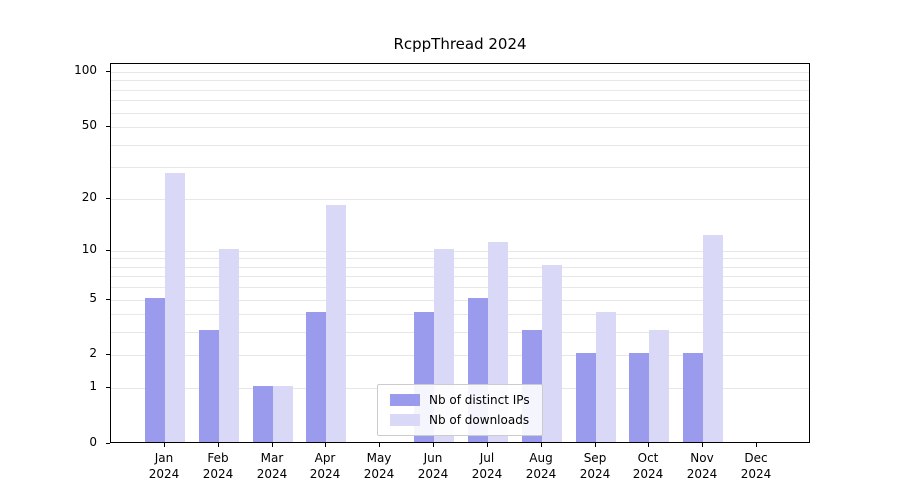 The width and height of the screenshot is (900, 500). What do you see at coordinates (479, 400) in the screenshot?
I see `legend-label-distinct-ips: Nb of distinct IPs` at bounding box center [479, 400].